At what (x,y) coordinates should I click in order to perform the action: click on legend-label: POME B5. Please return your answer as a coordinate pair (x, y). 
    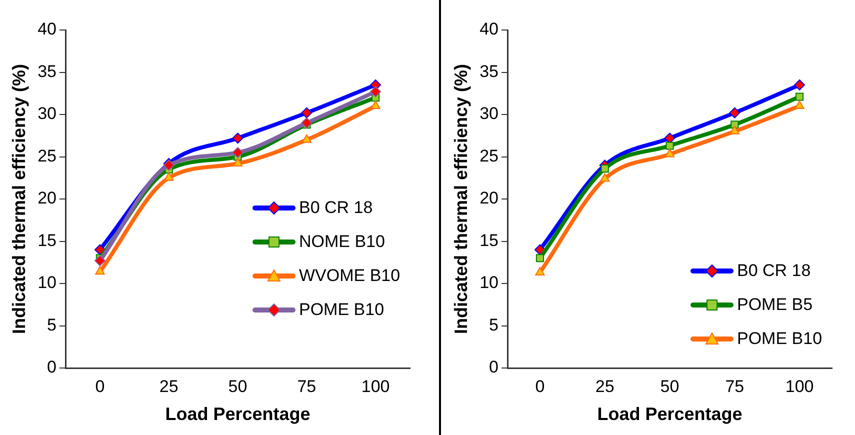
    Looking at the image, I should click on (775, 305).